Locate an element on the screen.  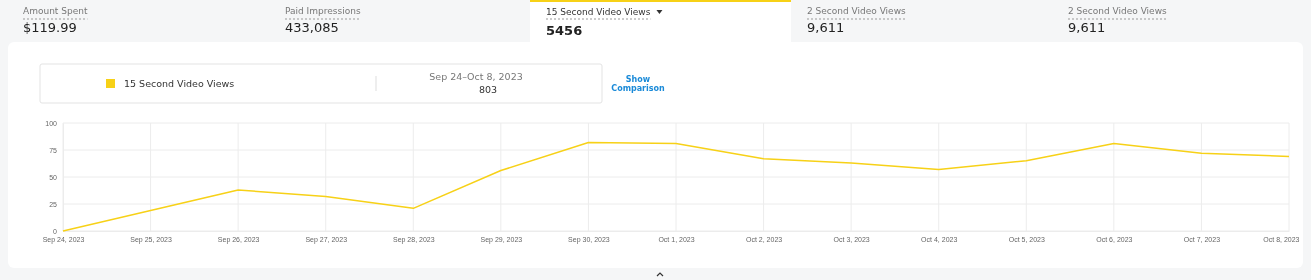
text: 5456 is located at coordinates (564, 30).